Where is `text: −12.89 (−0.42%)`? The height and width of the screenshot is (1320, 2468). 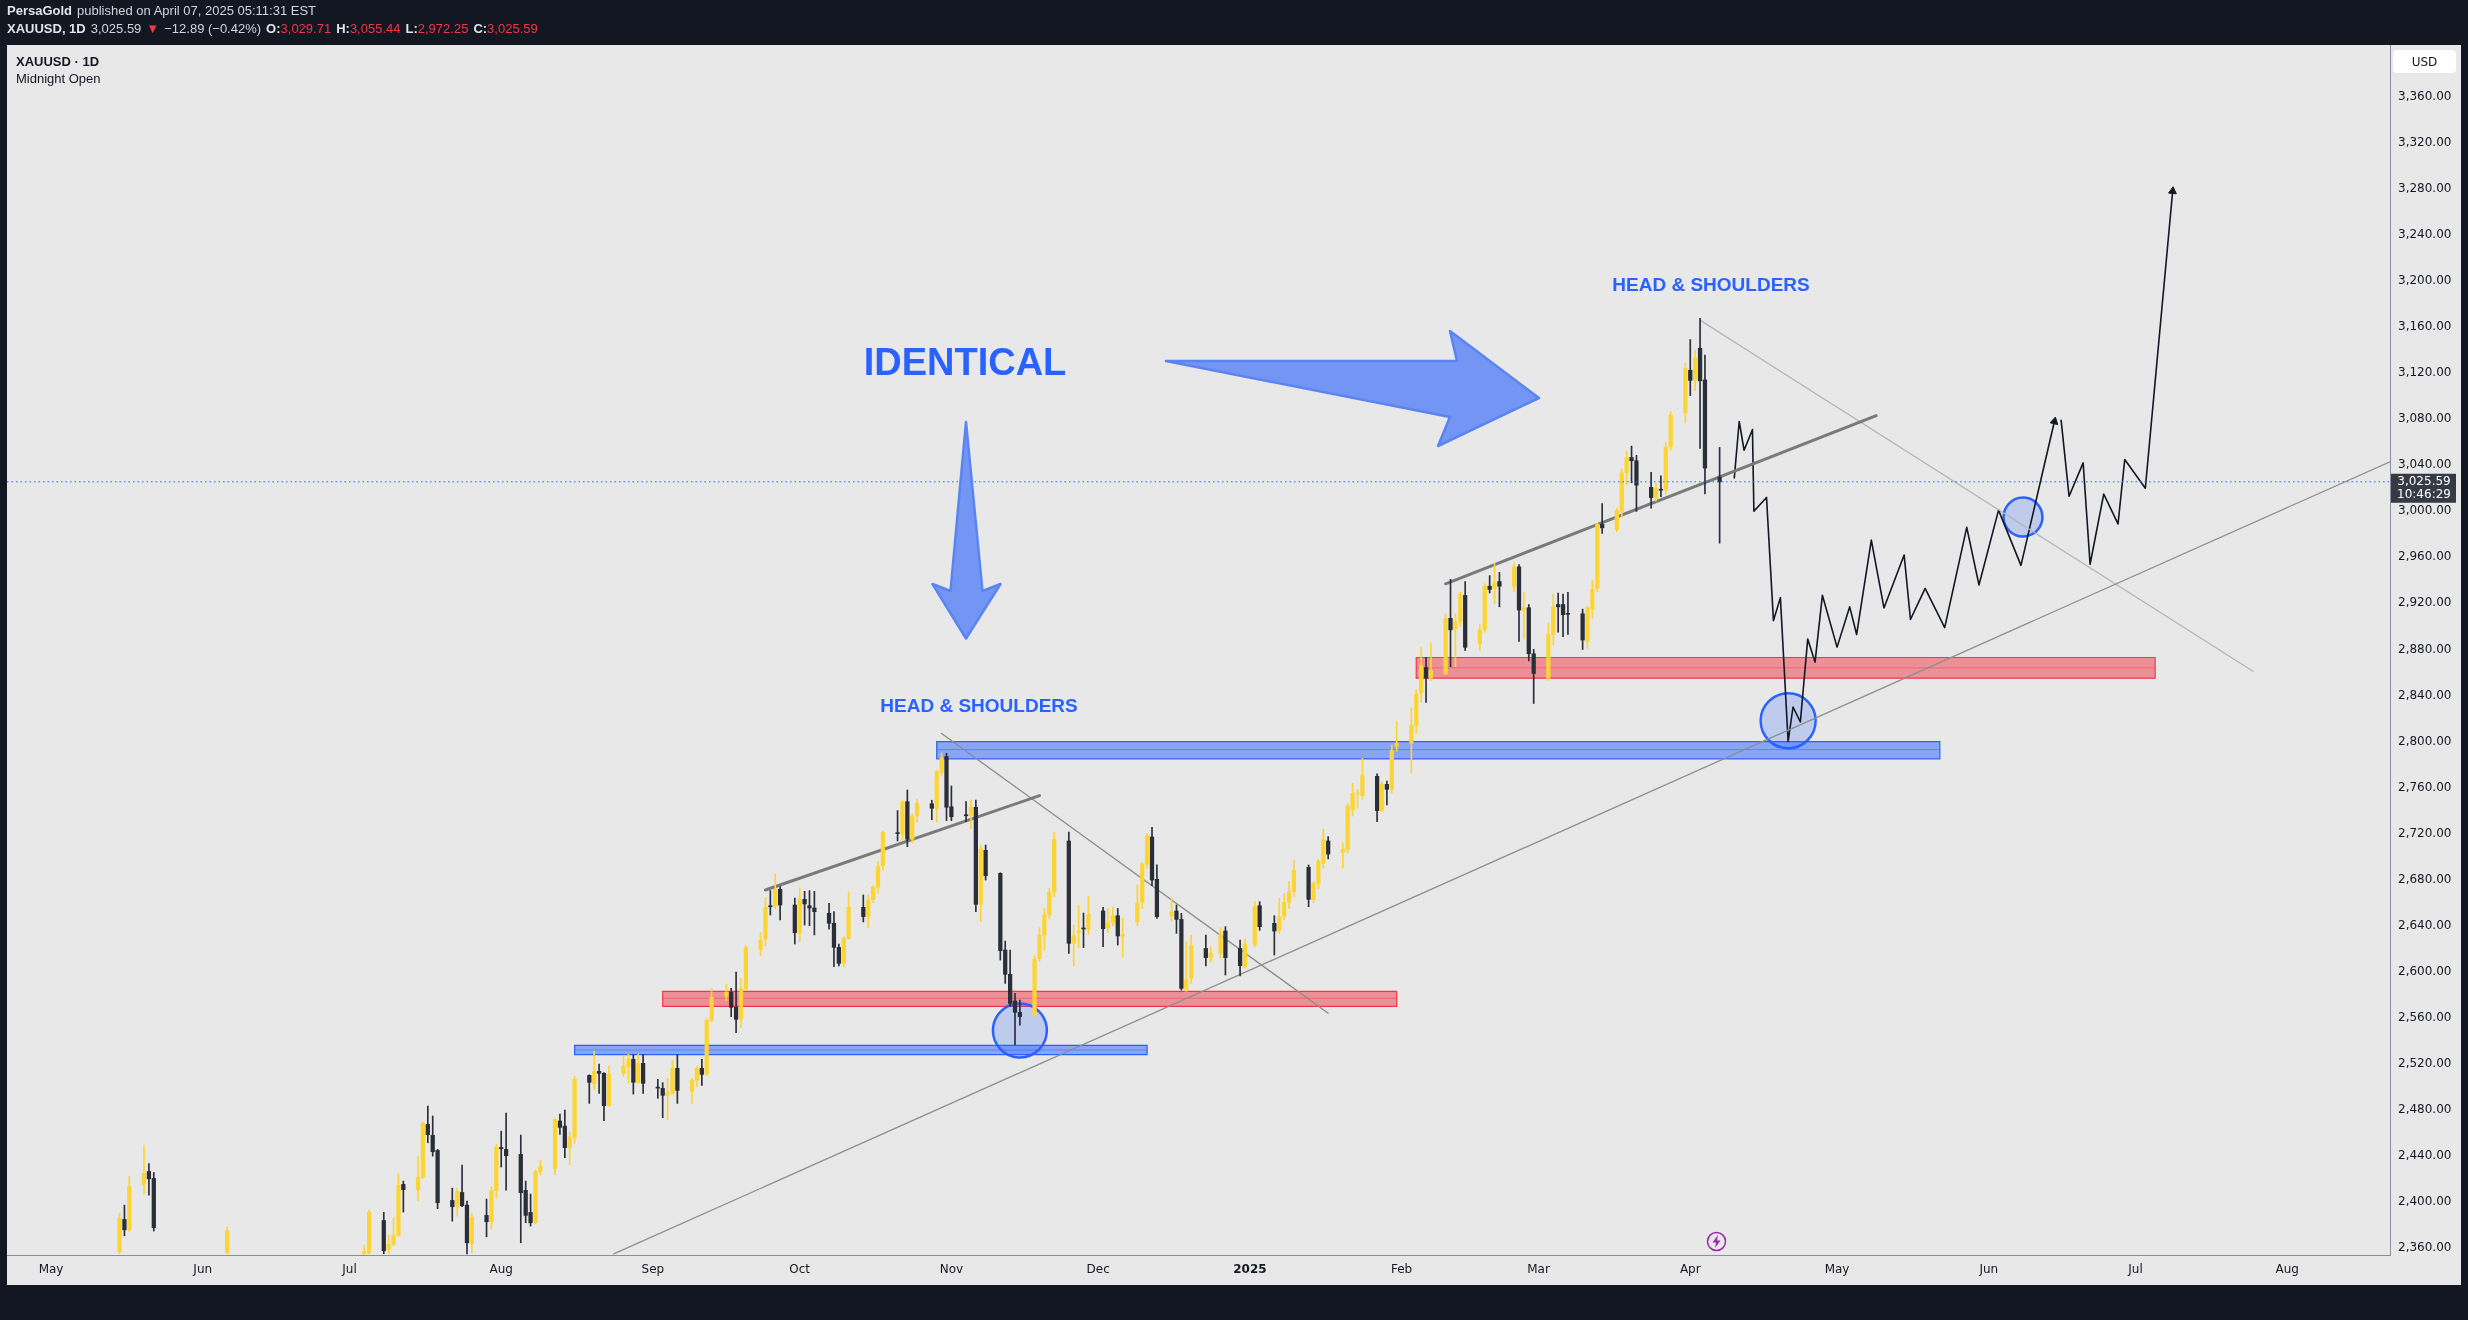
text: −12.89 (−0.42%) is located at coordinates (213, 29).